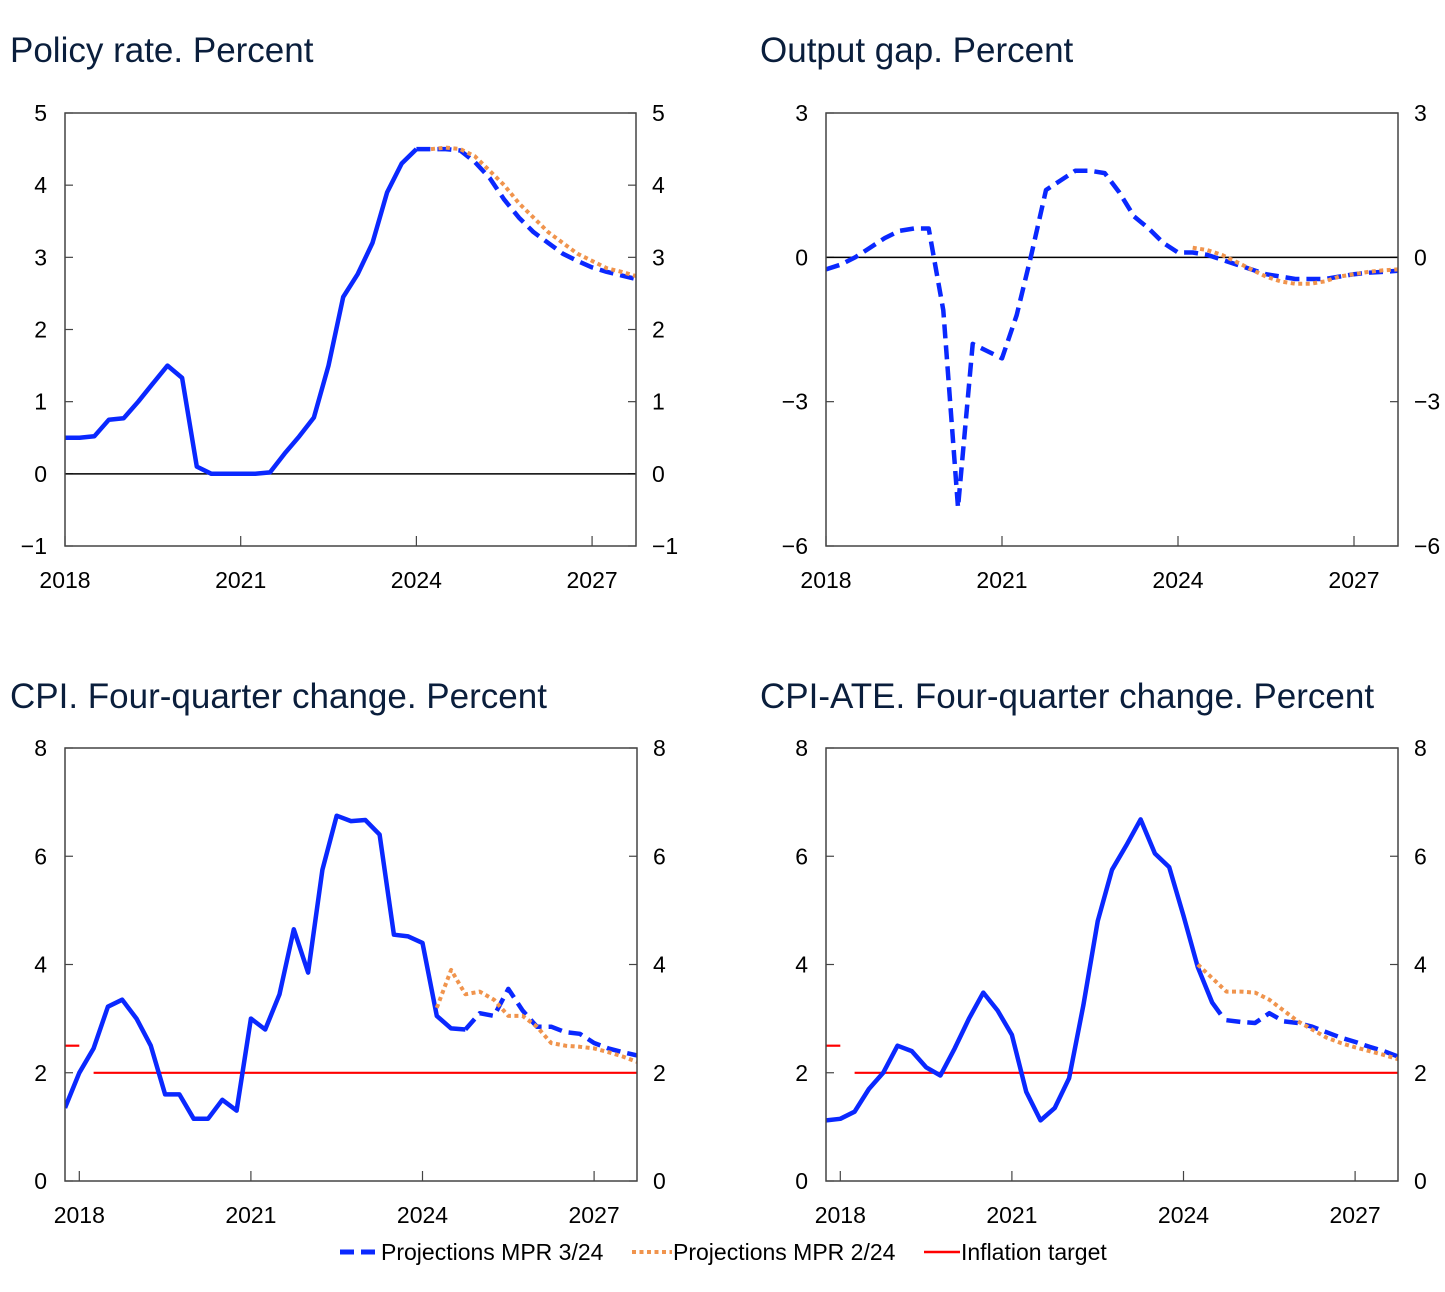  Describe the element at coordinates (1067, 696) in the screenshot. I see `chart-title: CPI-ATE. Four-quarter change. Percent` at that location.